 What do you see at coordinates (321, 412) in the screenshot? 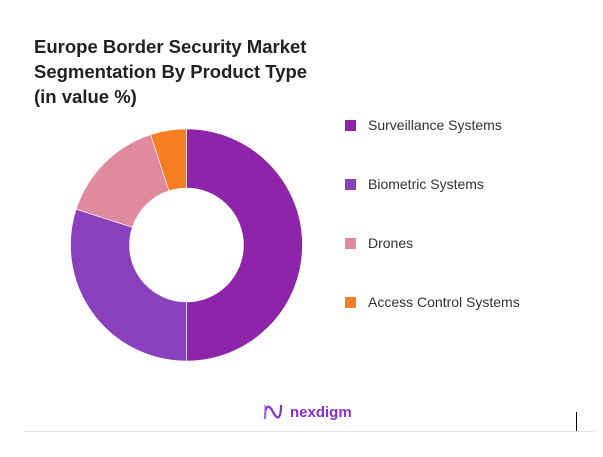
I see `logo-text: nexdigm` at bounding box center [321, 412].